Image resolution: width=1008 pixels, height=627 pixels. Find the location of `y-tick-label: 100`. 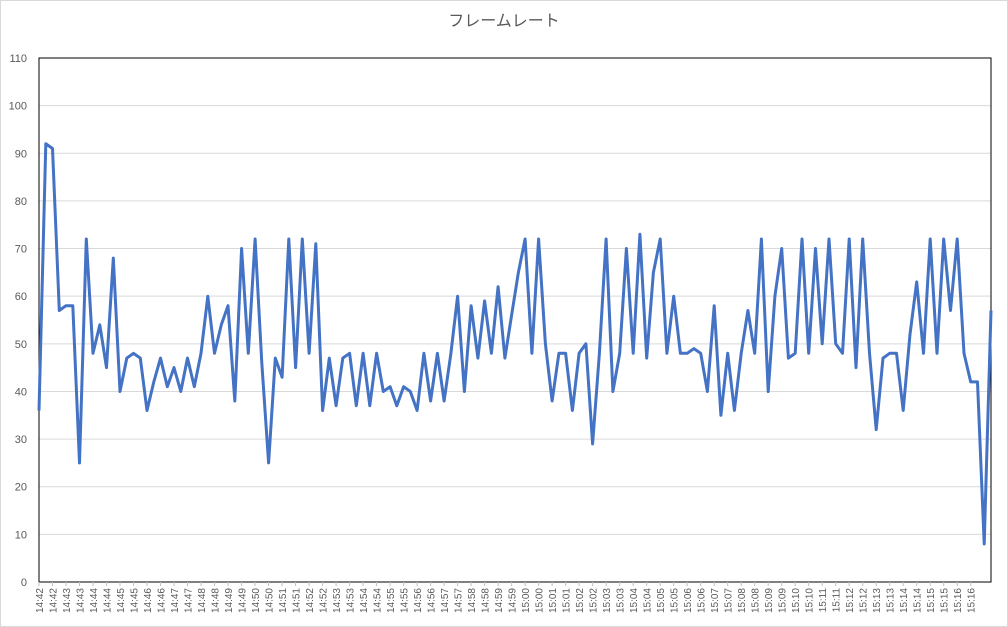

y-tick-label: 100 is located at coordinates (18, 107).